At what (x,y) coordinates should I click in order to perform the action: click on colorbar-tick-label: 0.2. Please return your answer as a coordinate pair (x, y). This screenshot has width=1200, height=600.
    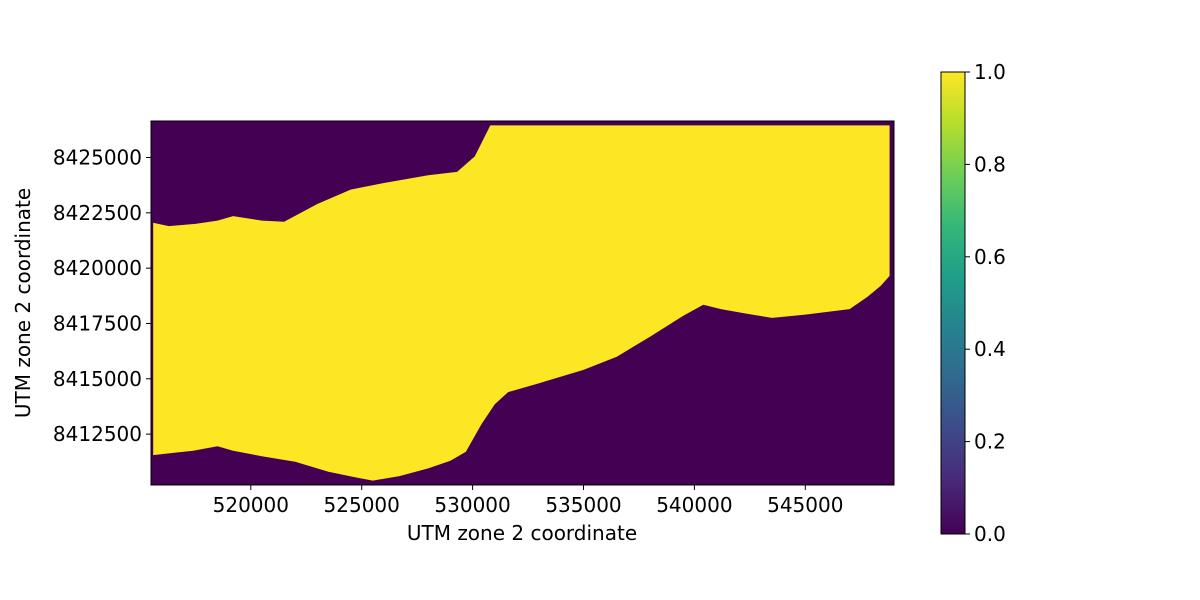
    Looking at the image, I should click on (990, 442).